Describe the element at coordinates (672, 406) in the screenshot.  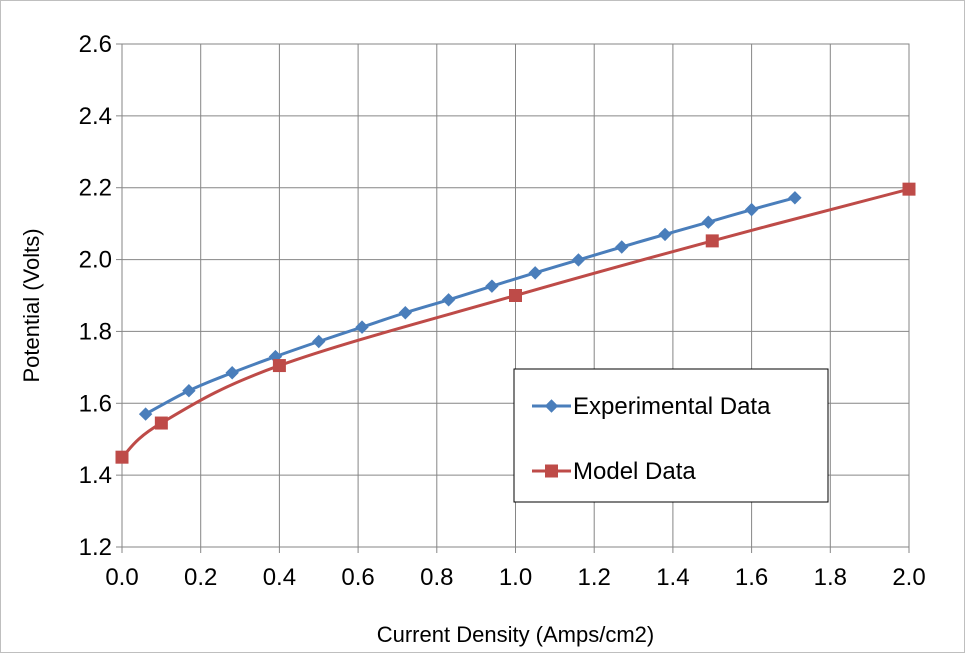
I see `legend-entry-label: Experimental Data` at that location.